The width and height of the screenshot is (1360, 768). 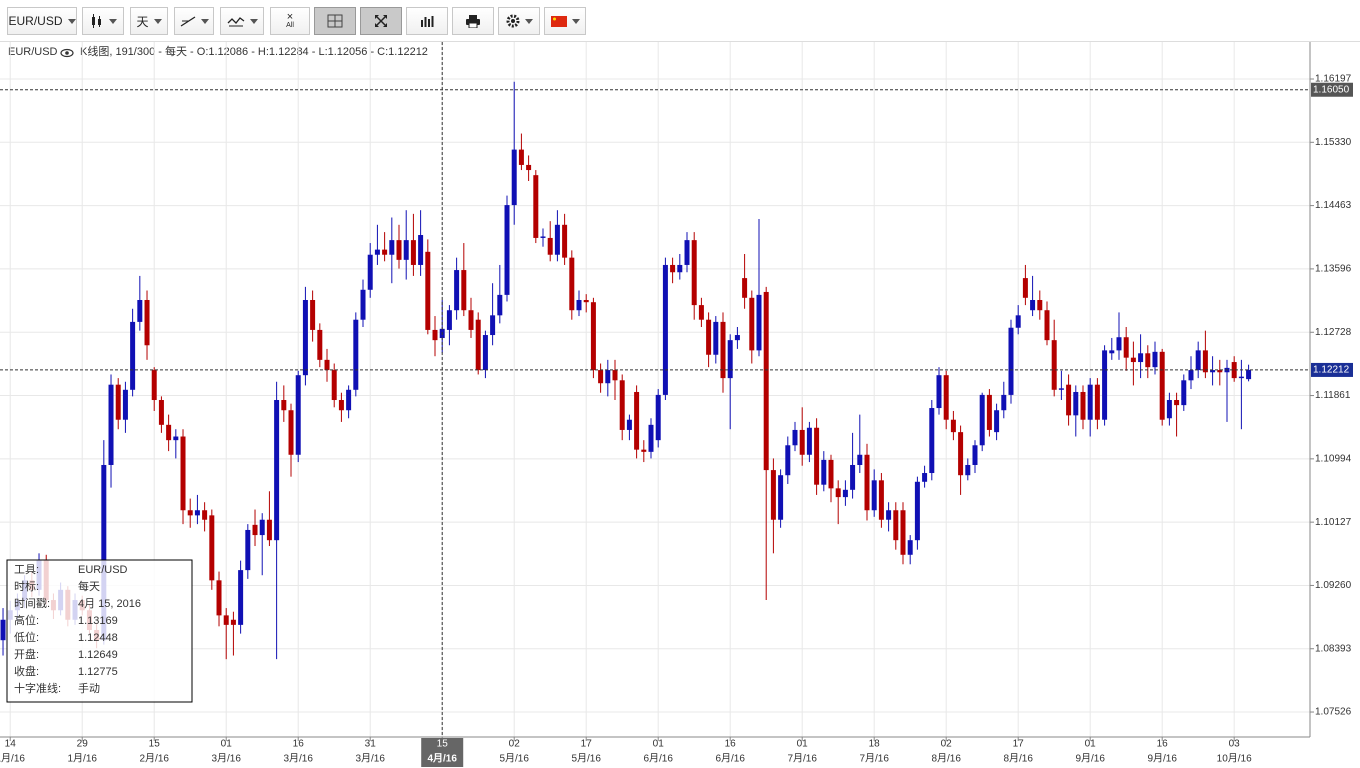 I want to click on clear-button: × All, so click(x=290, y=21).